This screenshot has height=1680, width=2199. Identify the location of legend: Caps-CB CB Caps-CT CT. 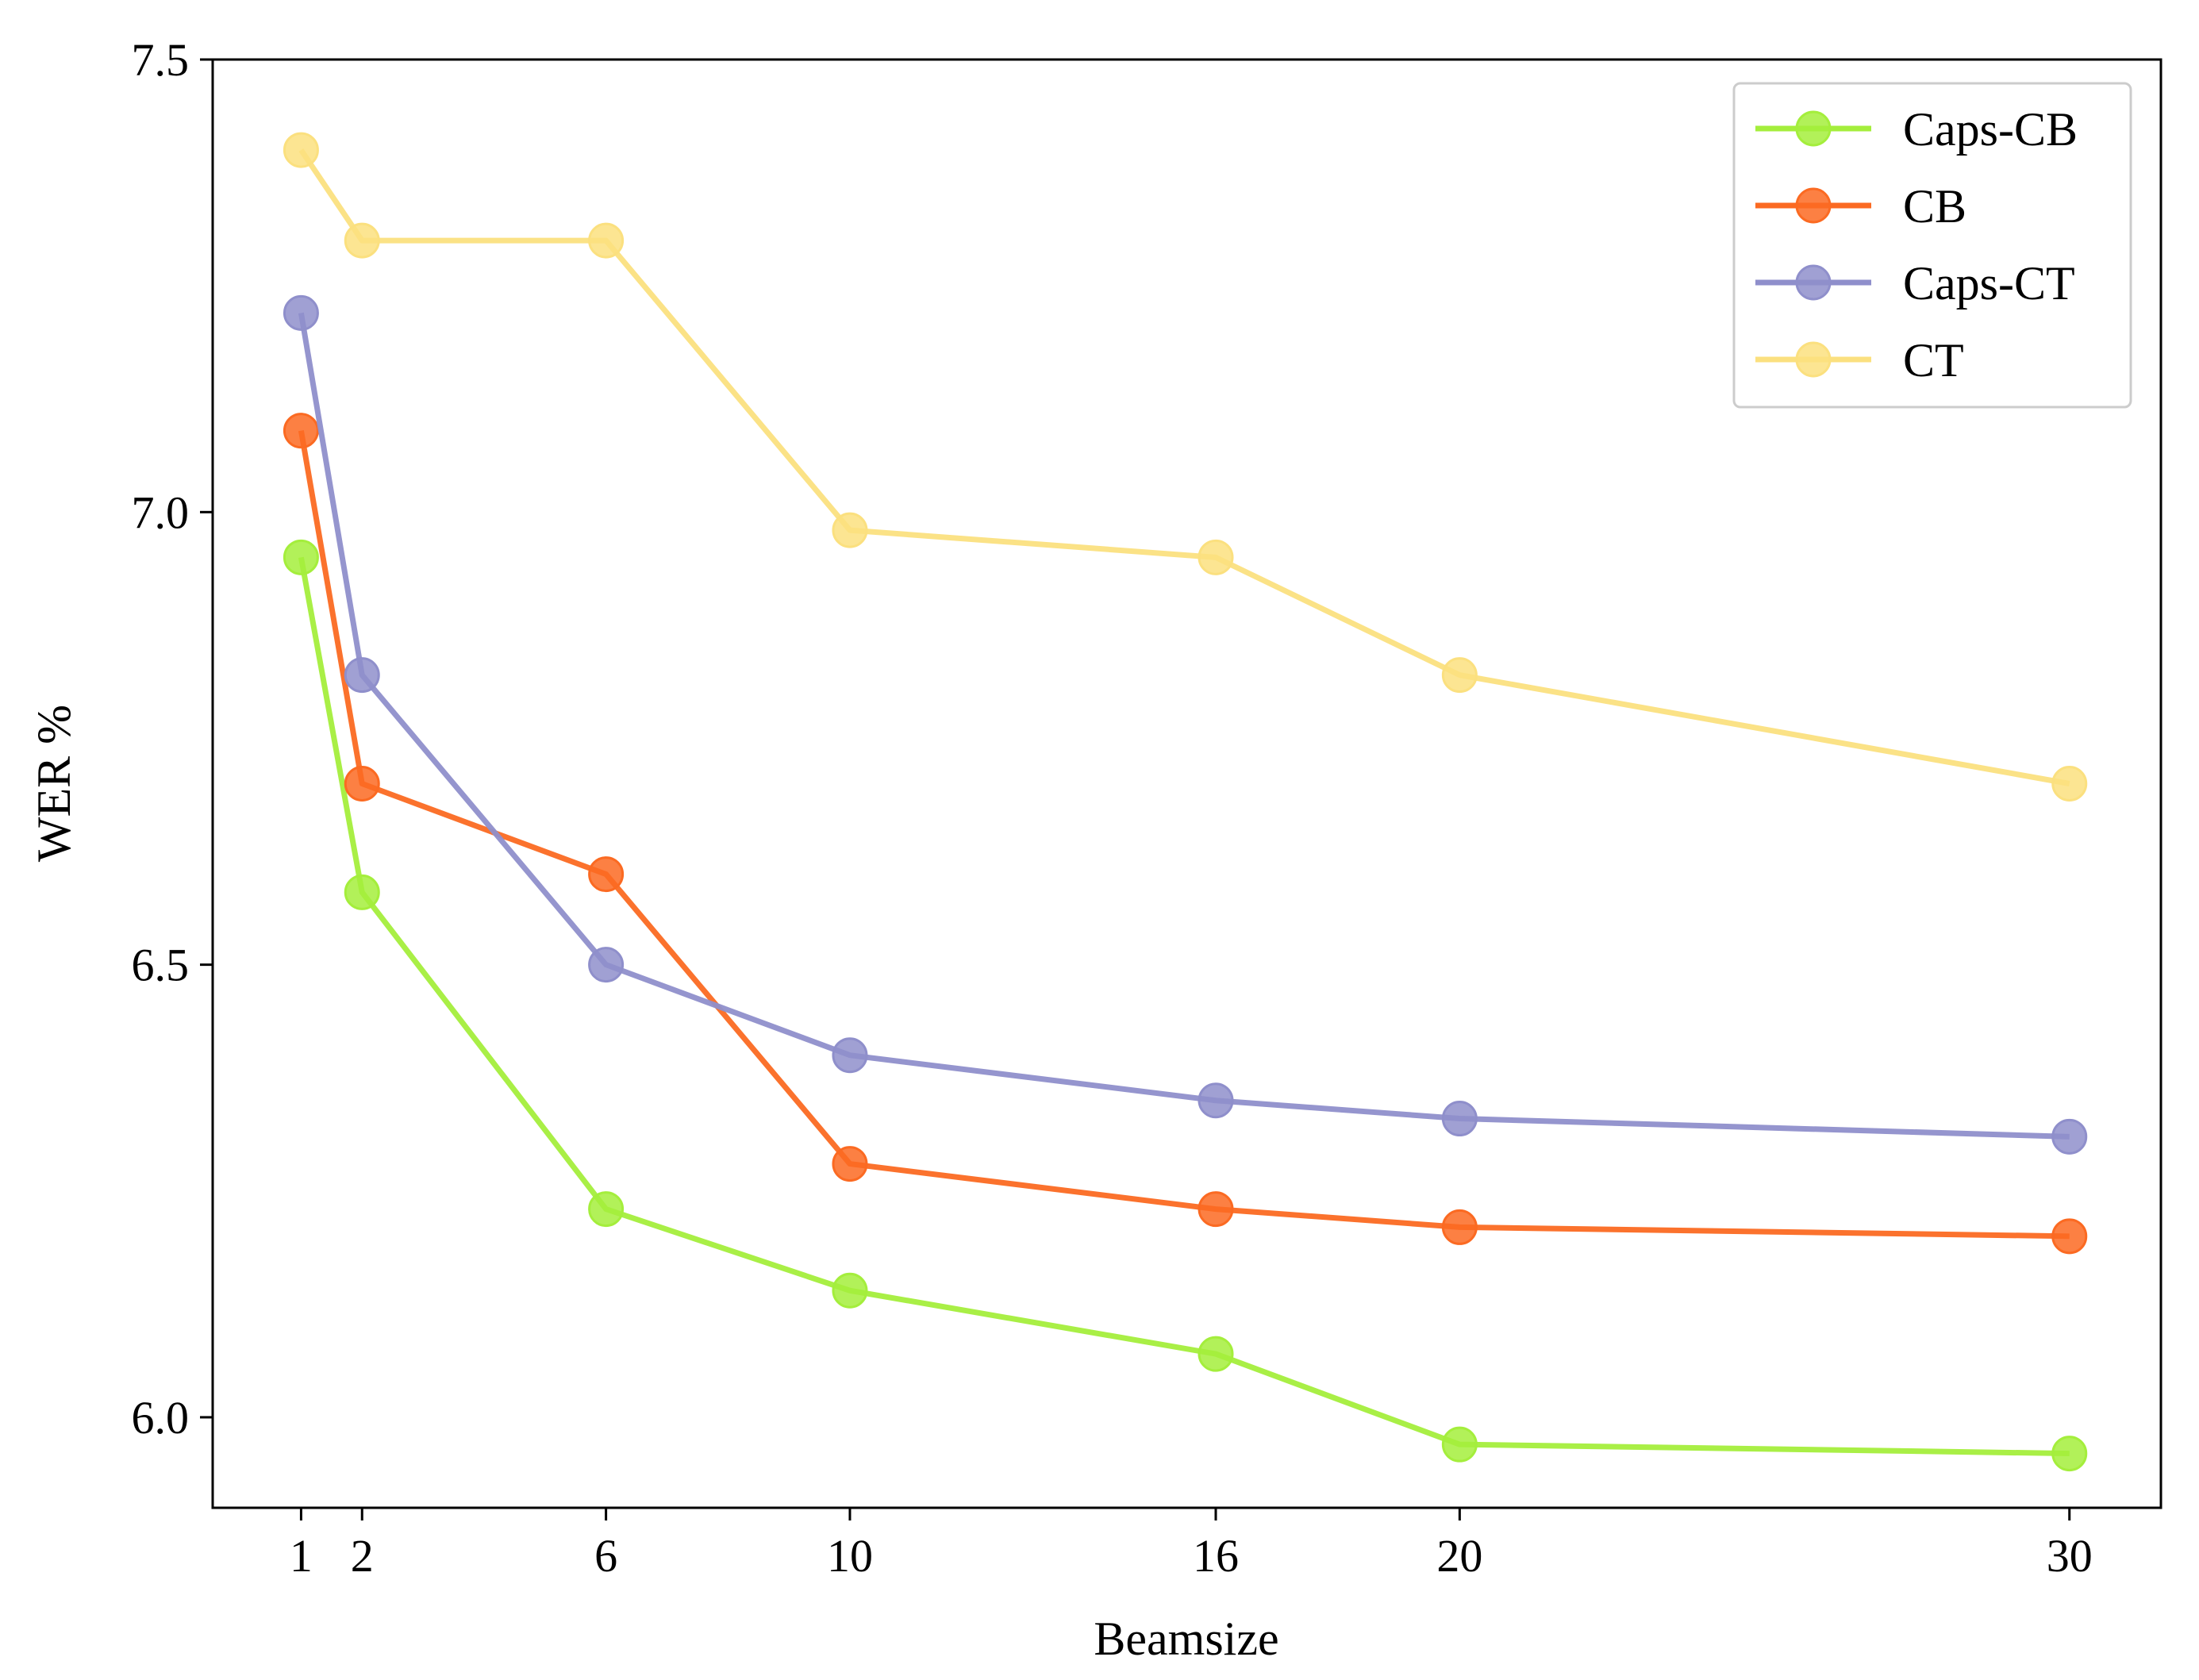
(1932, 245).